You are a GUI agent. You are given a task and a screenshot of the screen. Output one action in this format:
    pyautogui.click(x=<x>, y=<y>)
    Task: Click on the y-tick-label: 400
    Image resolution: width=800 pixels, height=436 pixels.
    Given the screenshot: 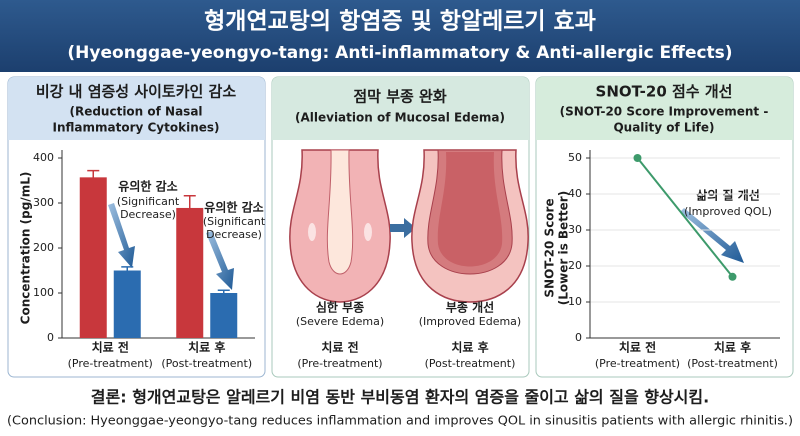 What is the action you would take?
    pyautogui.click(x=43, y=157)
    